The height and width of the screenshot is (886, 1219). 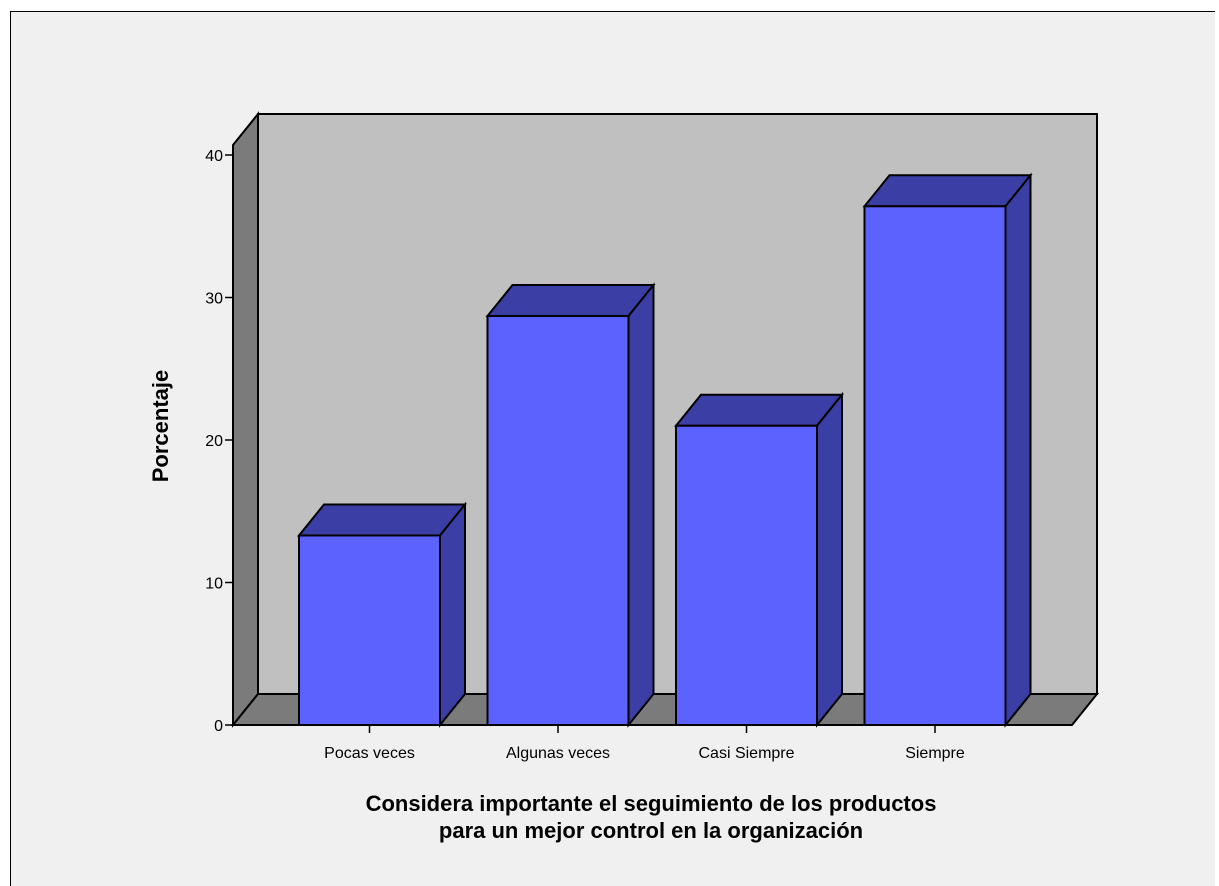 What do you see at coordinates (935, 753) in the screenshot?
I see `x-tick-label: Siempre` at bounding box center [935, 753].